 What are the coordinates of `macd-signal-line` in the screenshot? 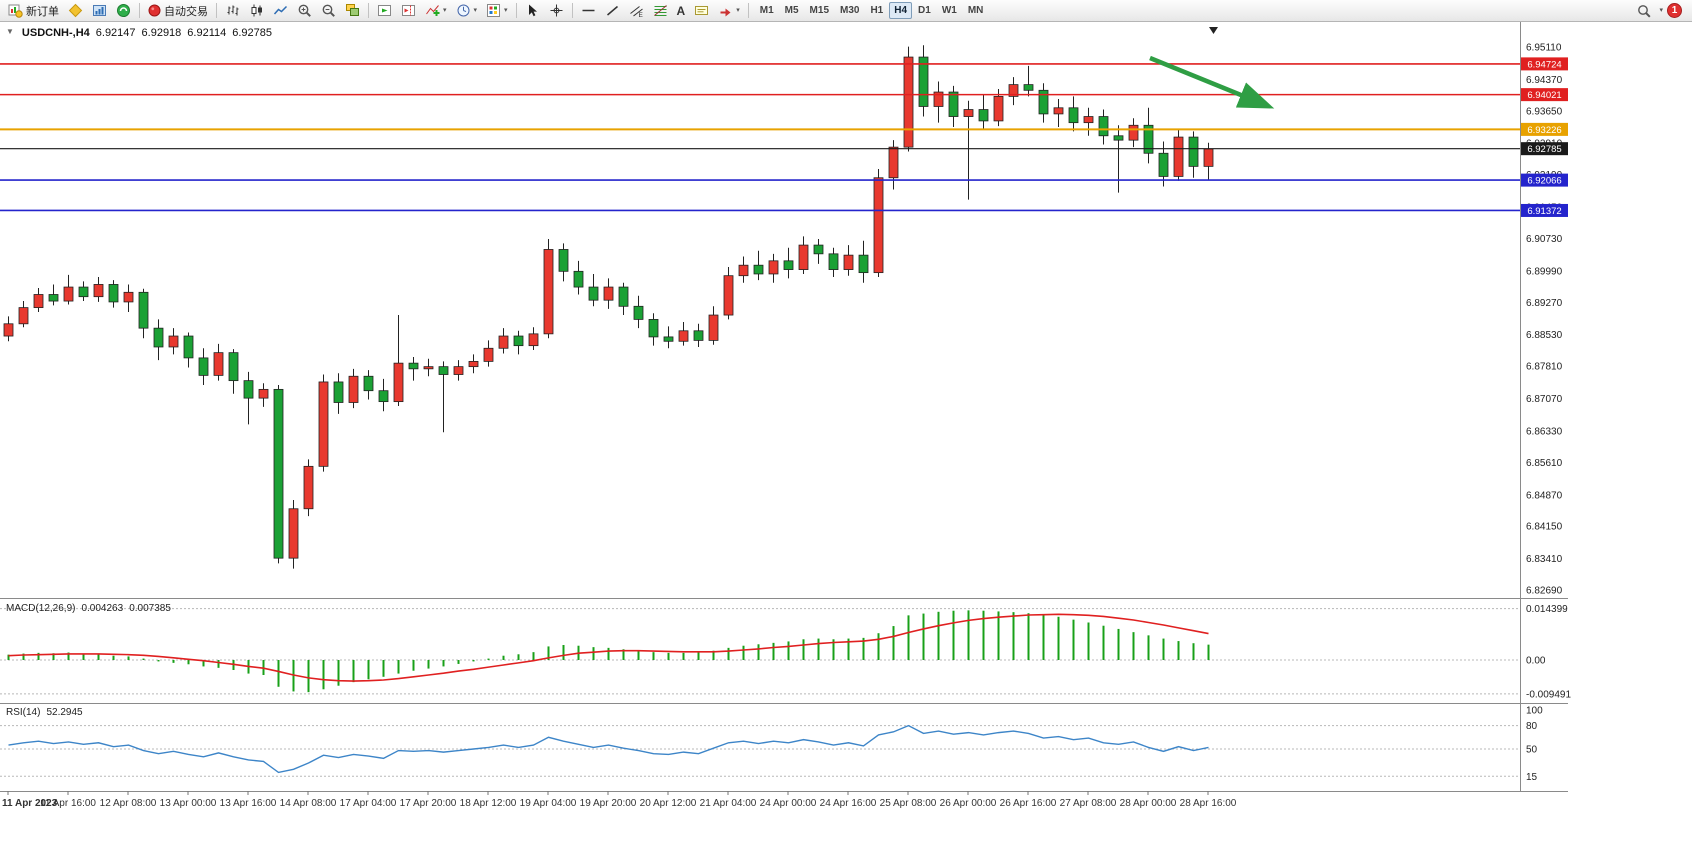 It's located at (608, 647).